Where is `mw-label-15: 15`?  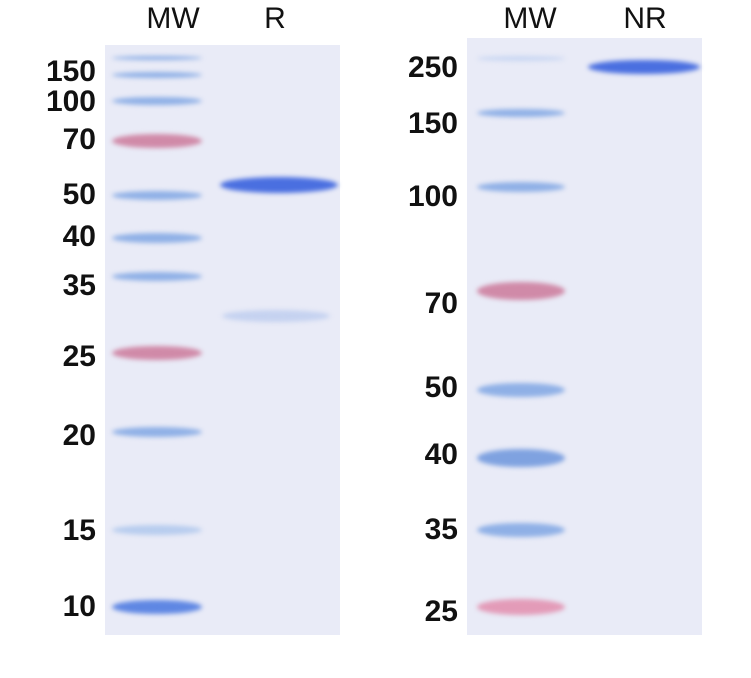
mw-label-15: 15 is located at coordinates (79, 530).